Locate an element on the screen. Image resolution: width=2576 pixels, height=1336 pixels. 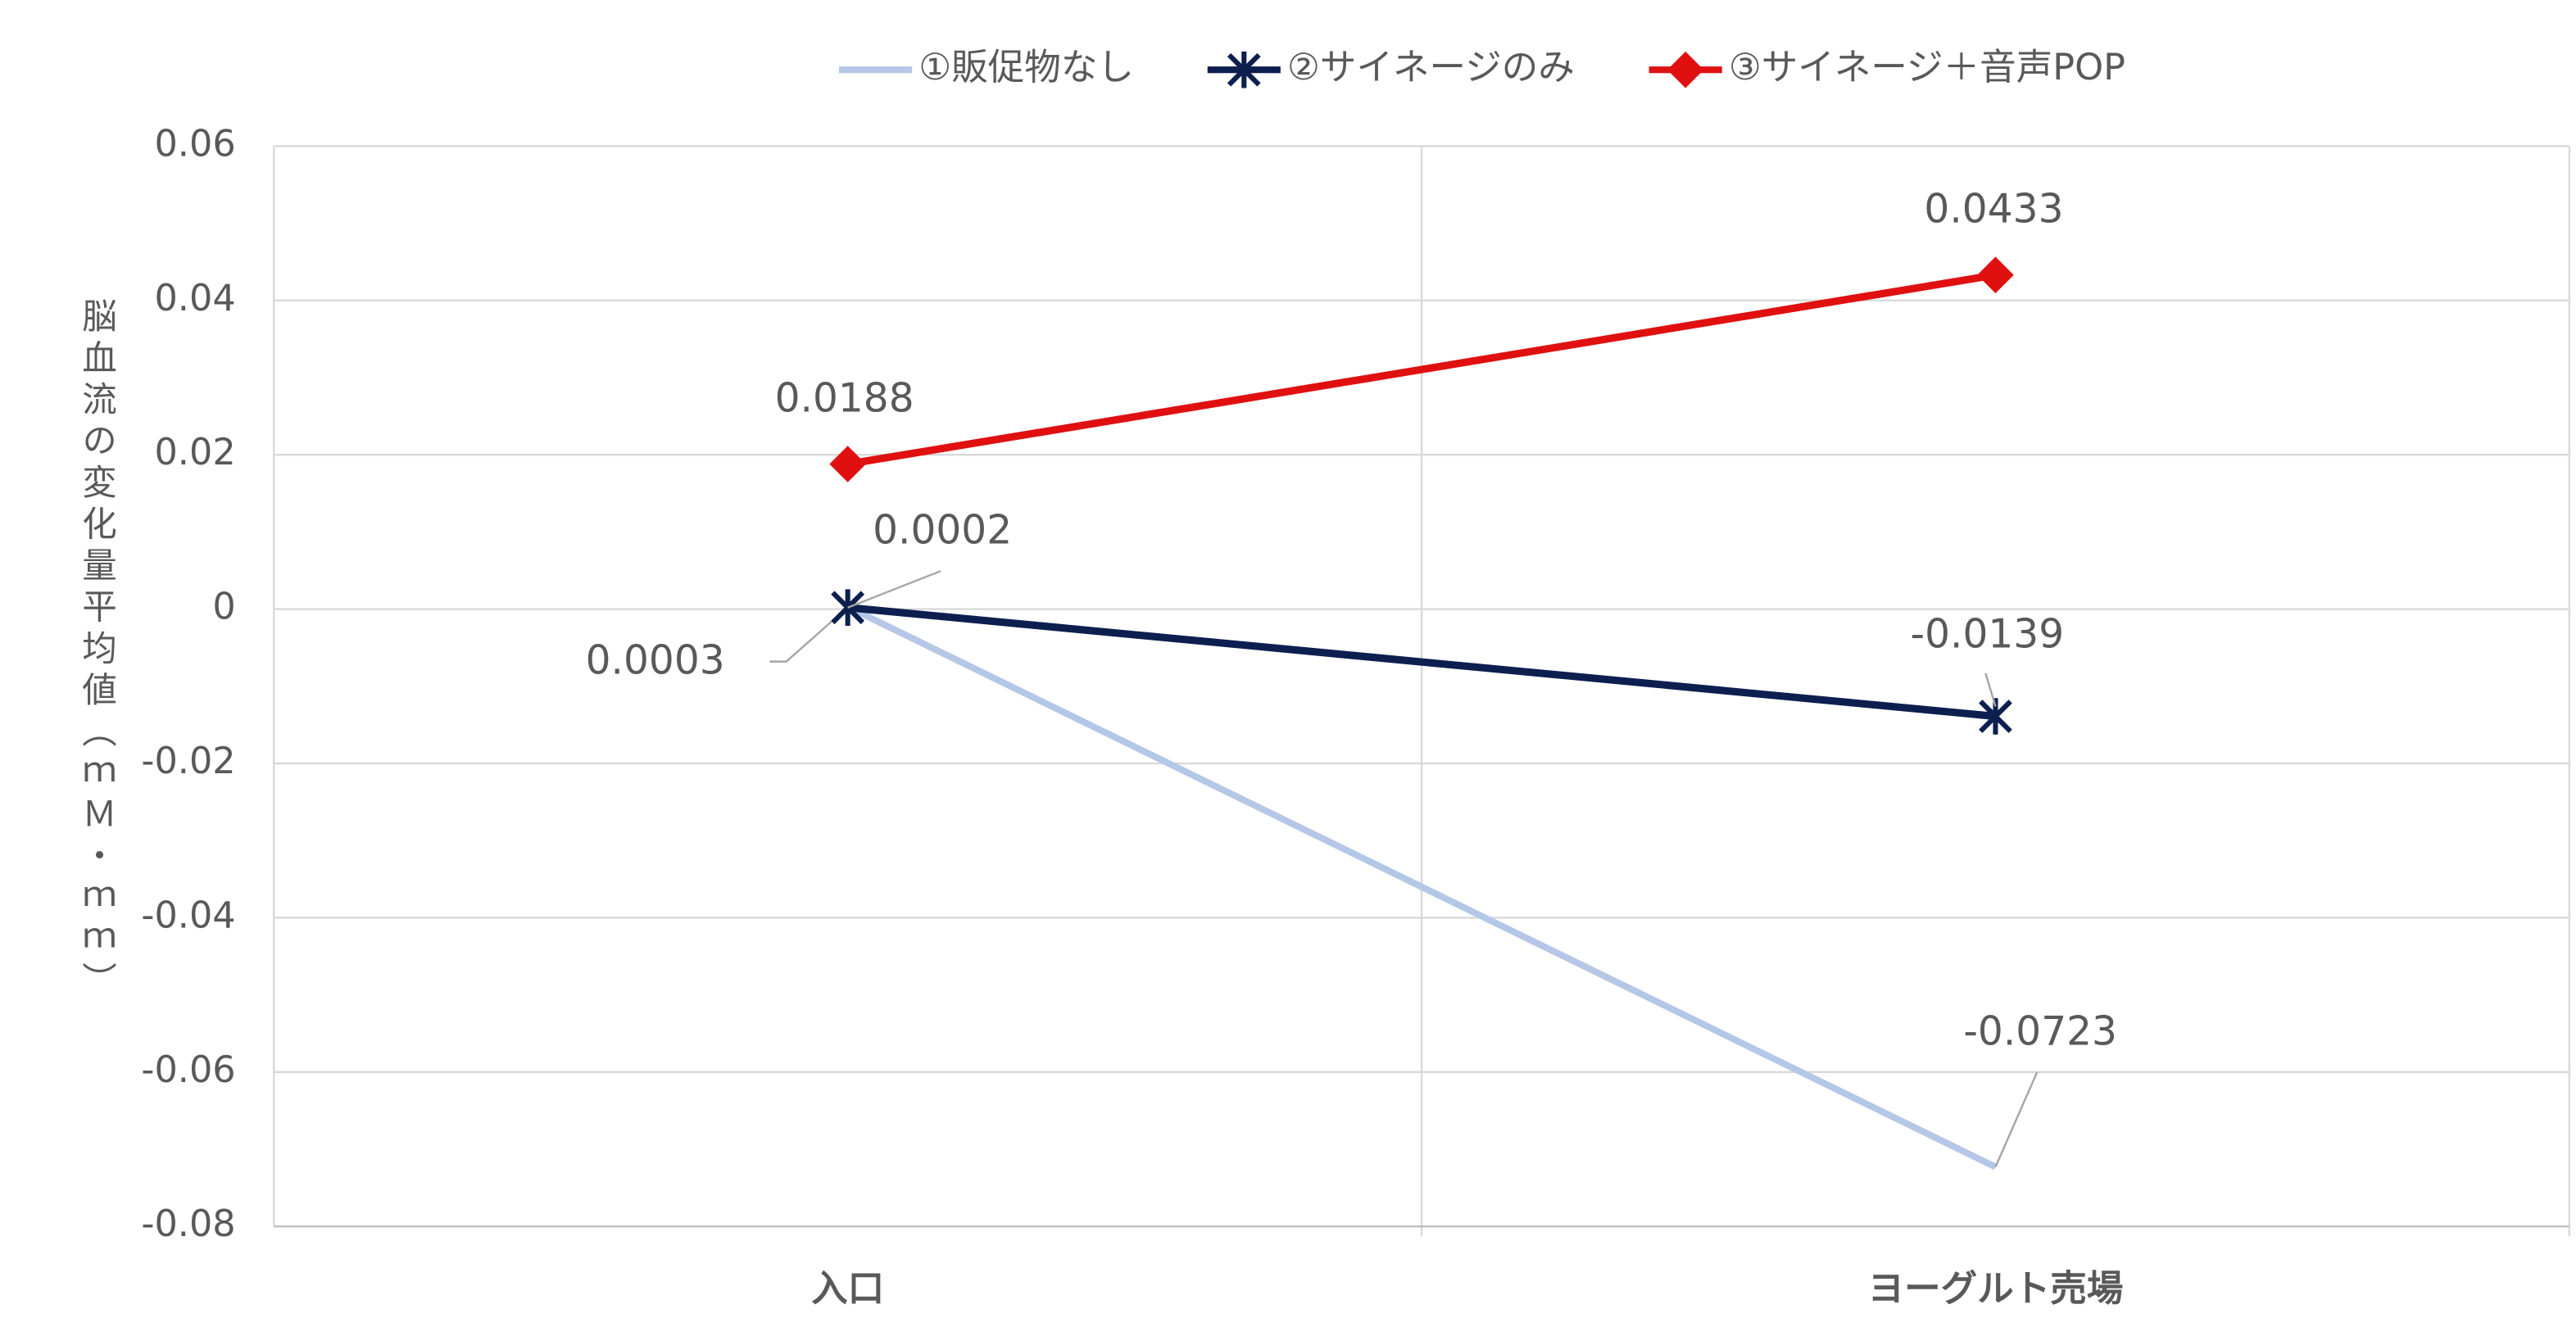
legend-item: ③サイネージ＋音声POP is located at coordinates (1887, 67).